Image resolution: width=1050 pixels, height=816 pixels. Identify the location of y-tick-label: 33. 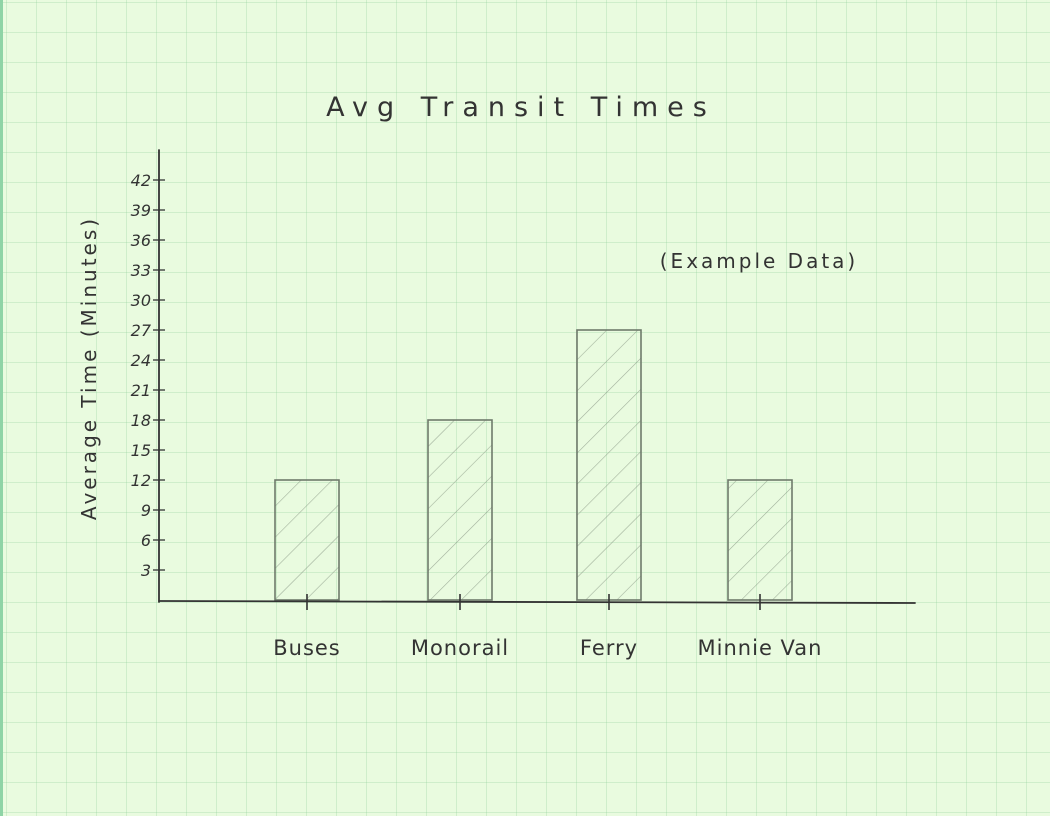
(141, 270).